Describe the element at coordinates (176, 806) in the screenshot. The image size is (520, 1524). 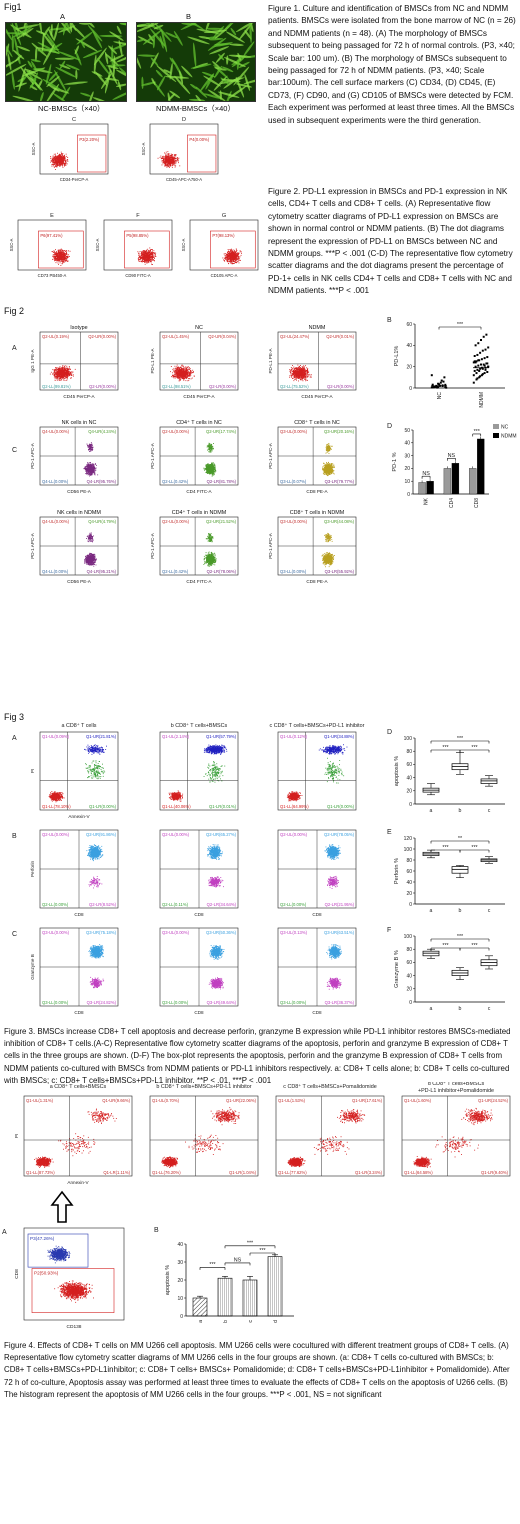
I see `quadrant-ll: Q1-LL(40.06%)` at that location.